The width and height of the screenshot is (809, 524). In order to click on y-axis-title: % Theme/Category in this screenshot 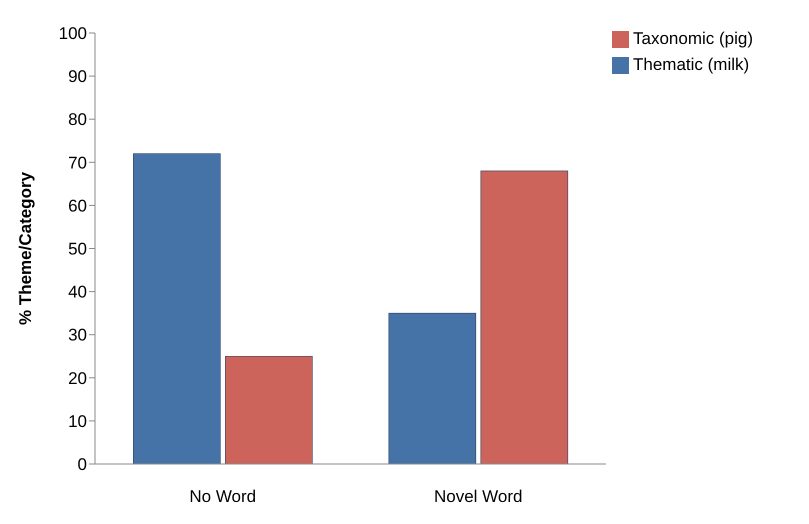, I will do `click(26, 248)`.